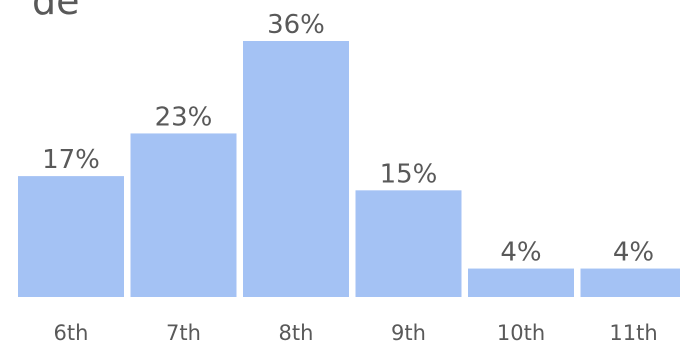 The width and height of the screenshot is (680, 346). What do you see at coordinates (408, 243) in the screenshot?
I see `bar-9th` at bounding box center [408, 243].